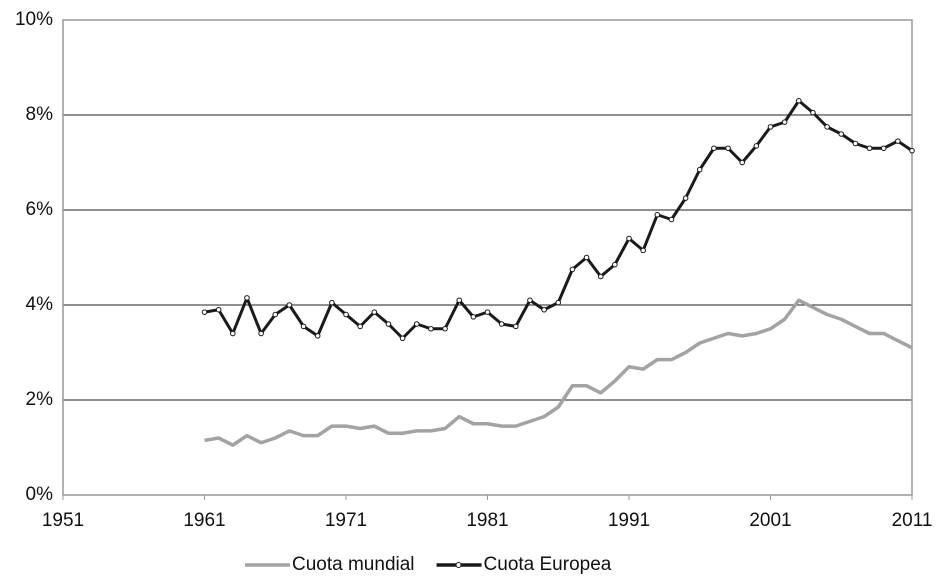  Describe the element at coordinates (487, 520) in the screenshot. I see `x-tick-label: 1981` at that location.